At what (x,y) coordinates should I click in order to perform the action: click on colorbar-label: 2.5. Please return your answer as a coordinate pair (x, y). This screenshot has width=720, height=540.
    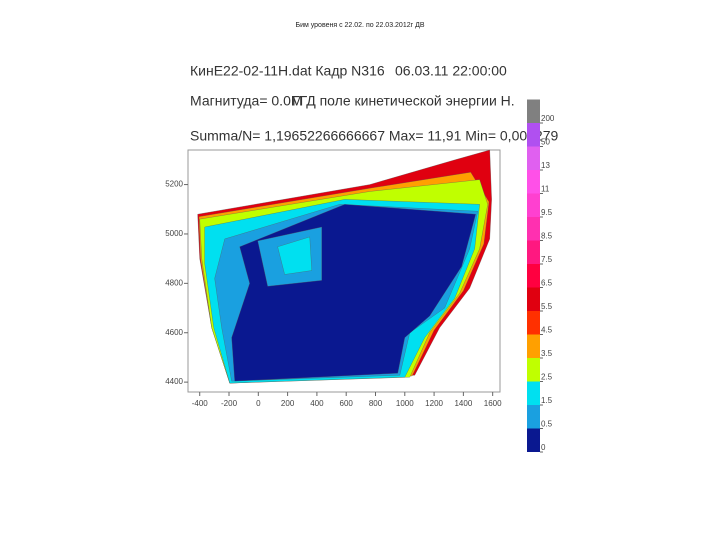
    Looking at the image, I should click on (547, 377).